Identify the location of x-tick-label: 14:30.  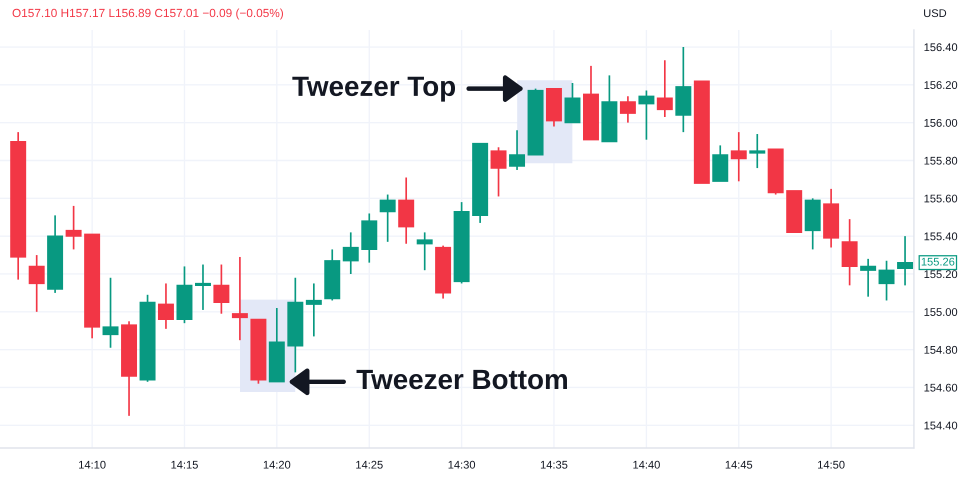
(462, 464).